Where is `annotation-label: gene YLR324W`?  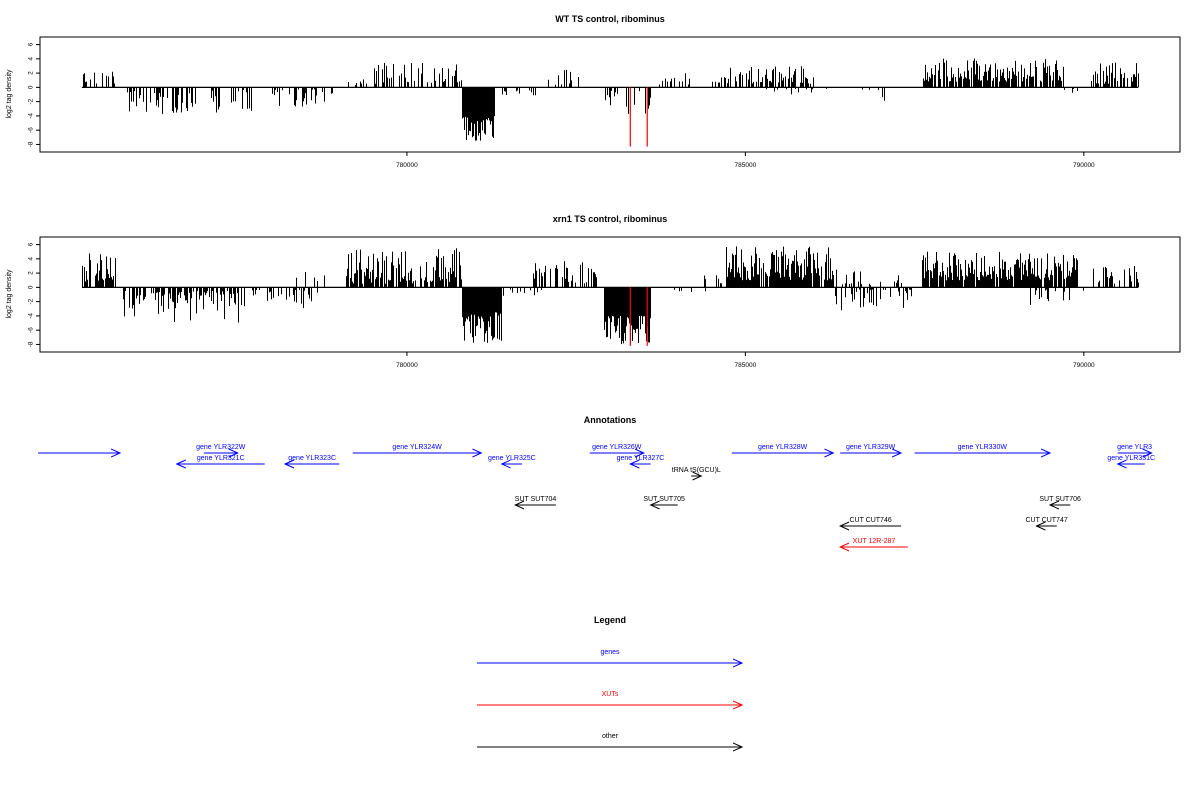 annotation-label: gene YLR324W is located at coordinates (417, 447).